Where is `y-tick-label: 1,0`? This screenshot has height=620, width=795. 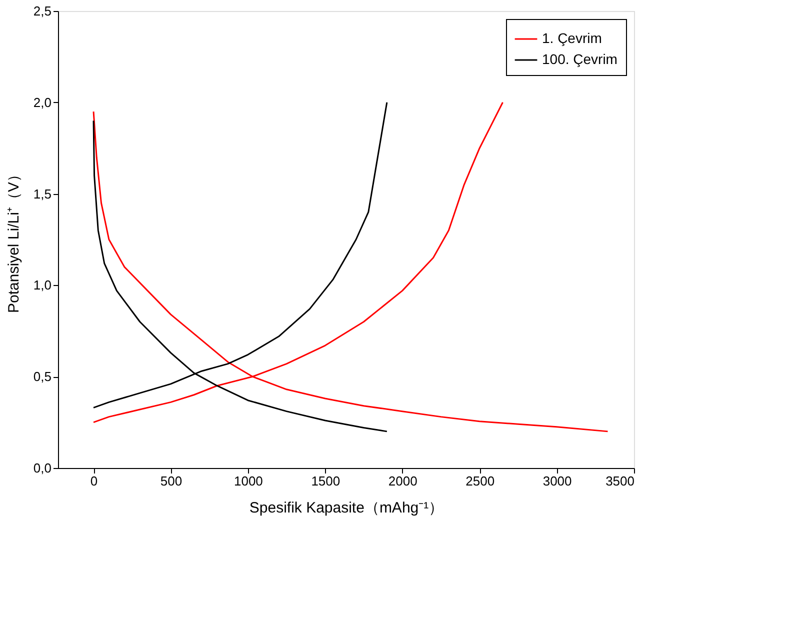 y-tick-label: 1,0 is located at coordinates (42, 285).